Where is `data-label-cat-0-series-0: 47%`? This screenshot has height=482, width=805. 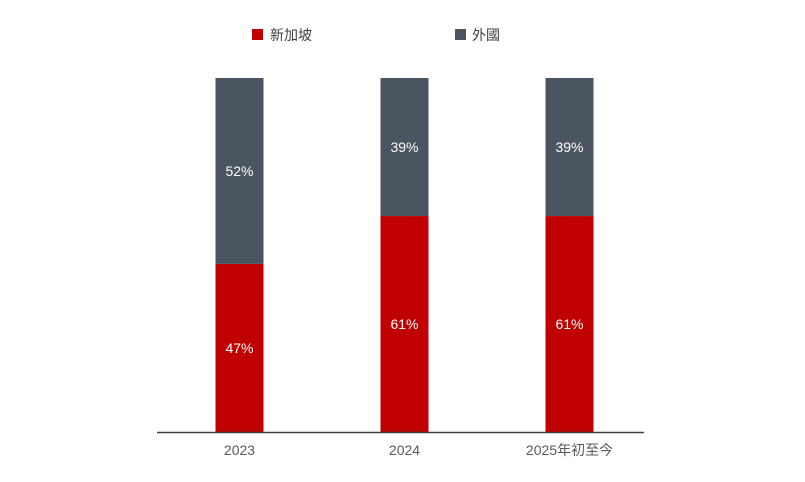
data-label-cat-0-series-0: 47% is located at coordinates (239, 348).